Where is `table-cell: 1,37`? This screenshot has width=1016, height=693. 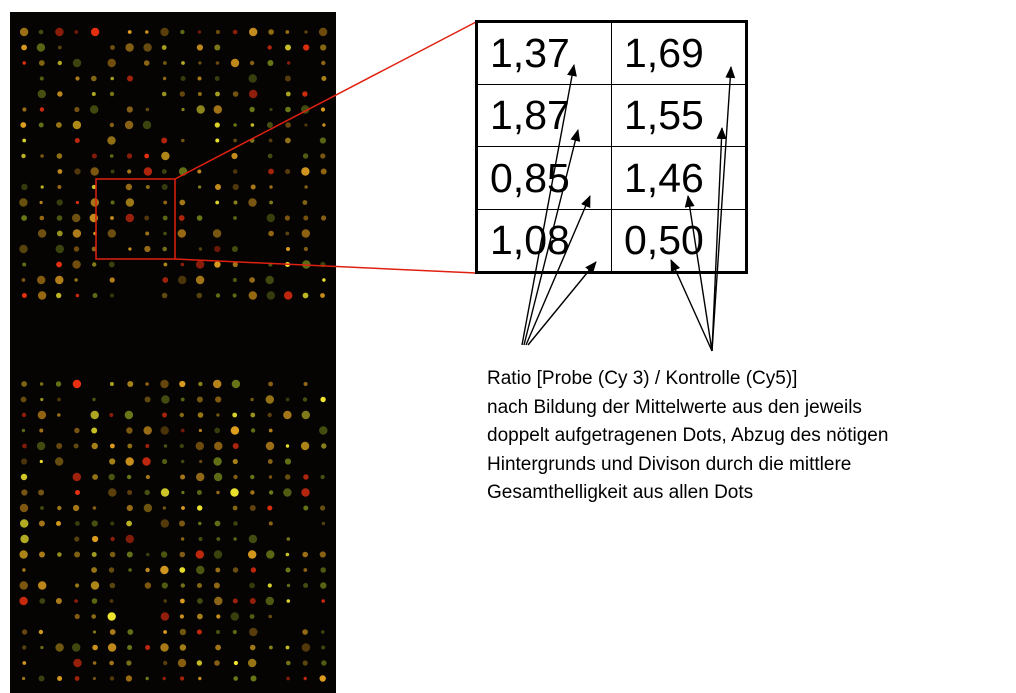 table-cell: 1,37 is located at coordinates (544, 53).